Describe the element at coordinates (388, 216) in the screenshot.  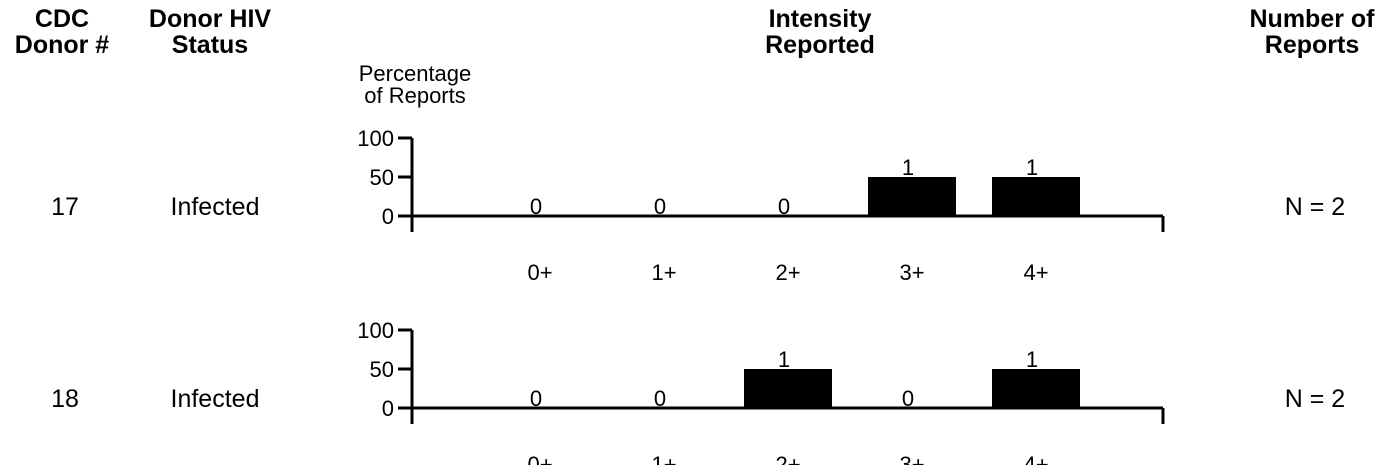
I see `chart1-y-tick-label: 0` at that location.